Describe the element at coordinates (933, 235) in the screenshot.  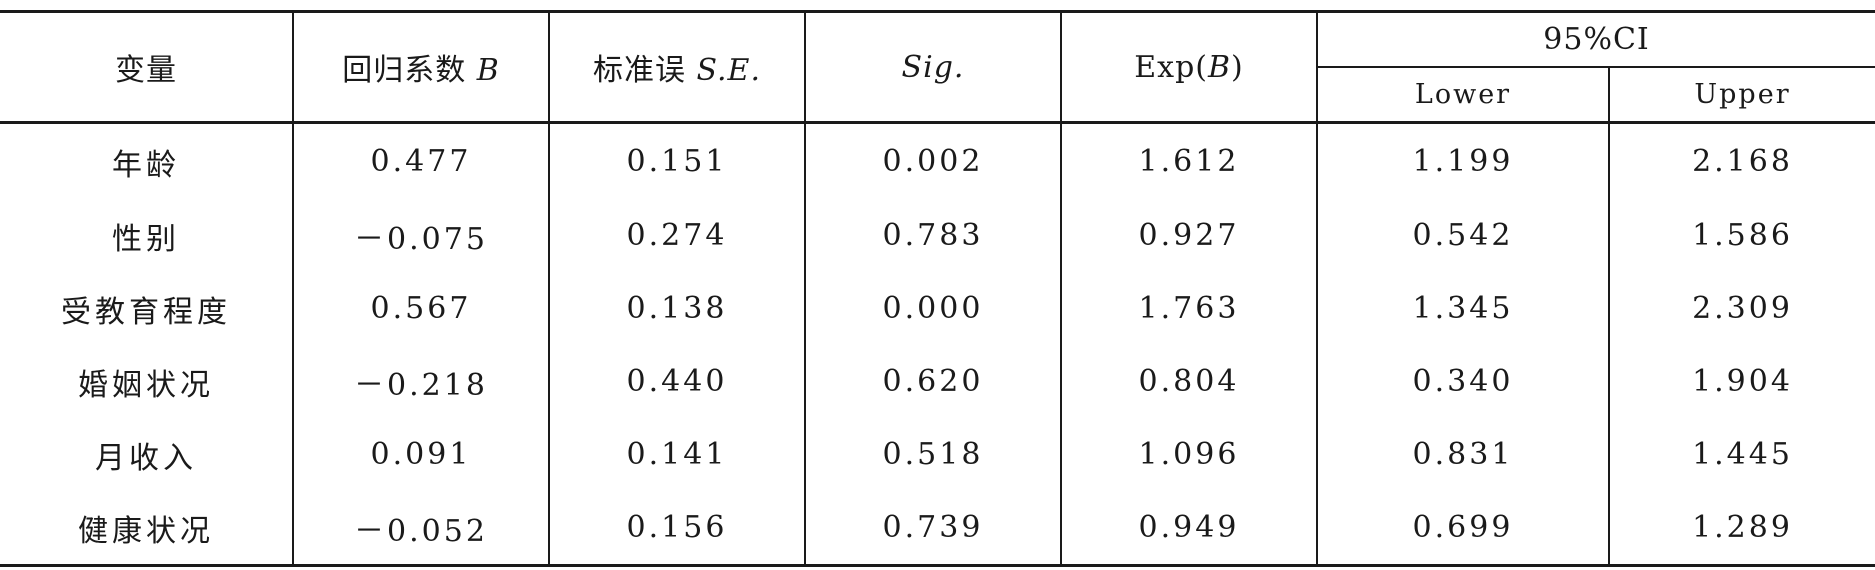
I see `cell-significance: 0.783` at that location.